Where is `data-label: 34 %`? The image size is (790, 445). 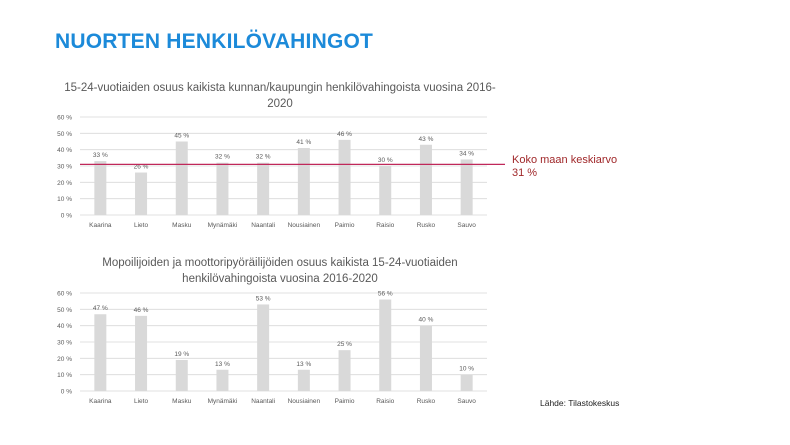 data-label: 34 % is located at coordinates (466, 153).